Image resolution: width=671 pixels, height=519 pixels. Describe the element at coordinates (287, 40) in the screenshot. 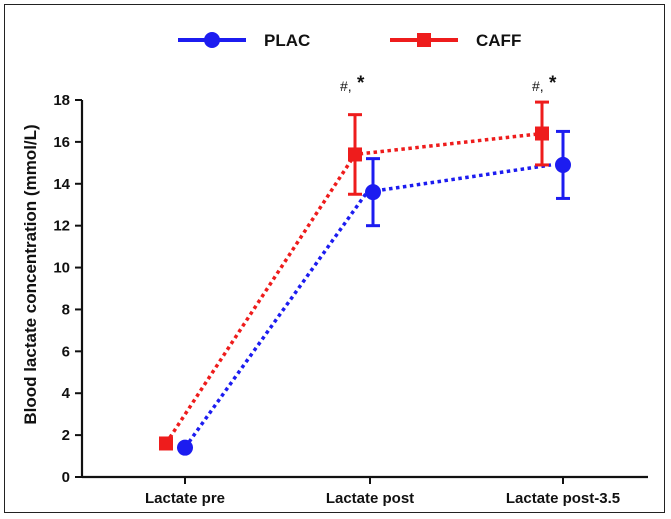

I see `plac-legend-label: PLAC` at that location.